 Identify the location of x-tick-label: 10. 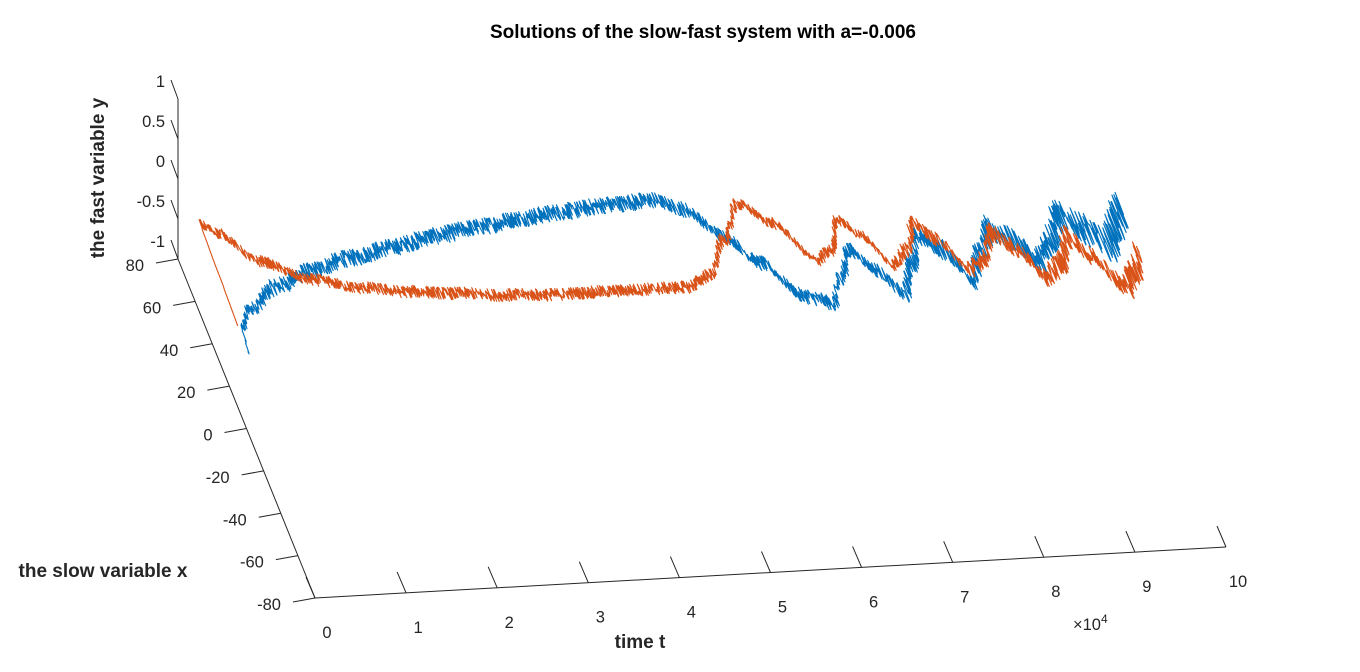
(1238, 582).